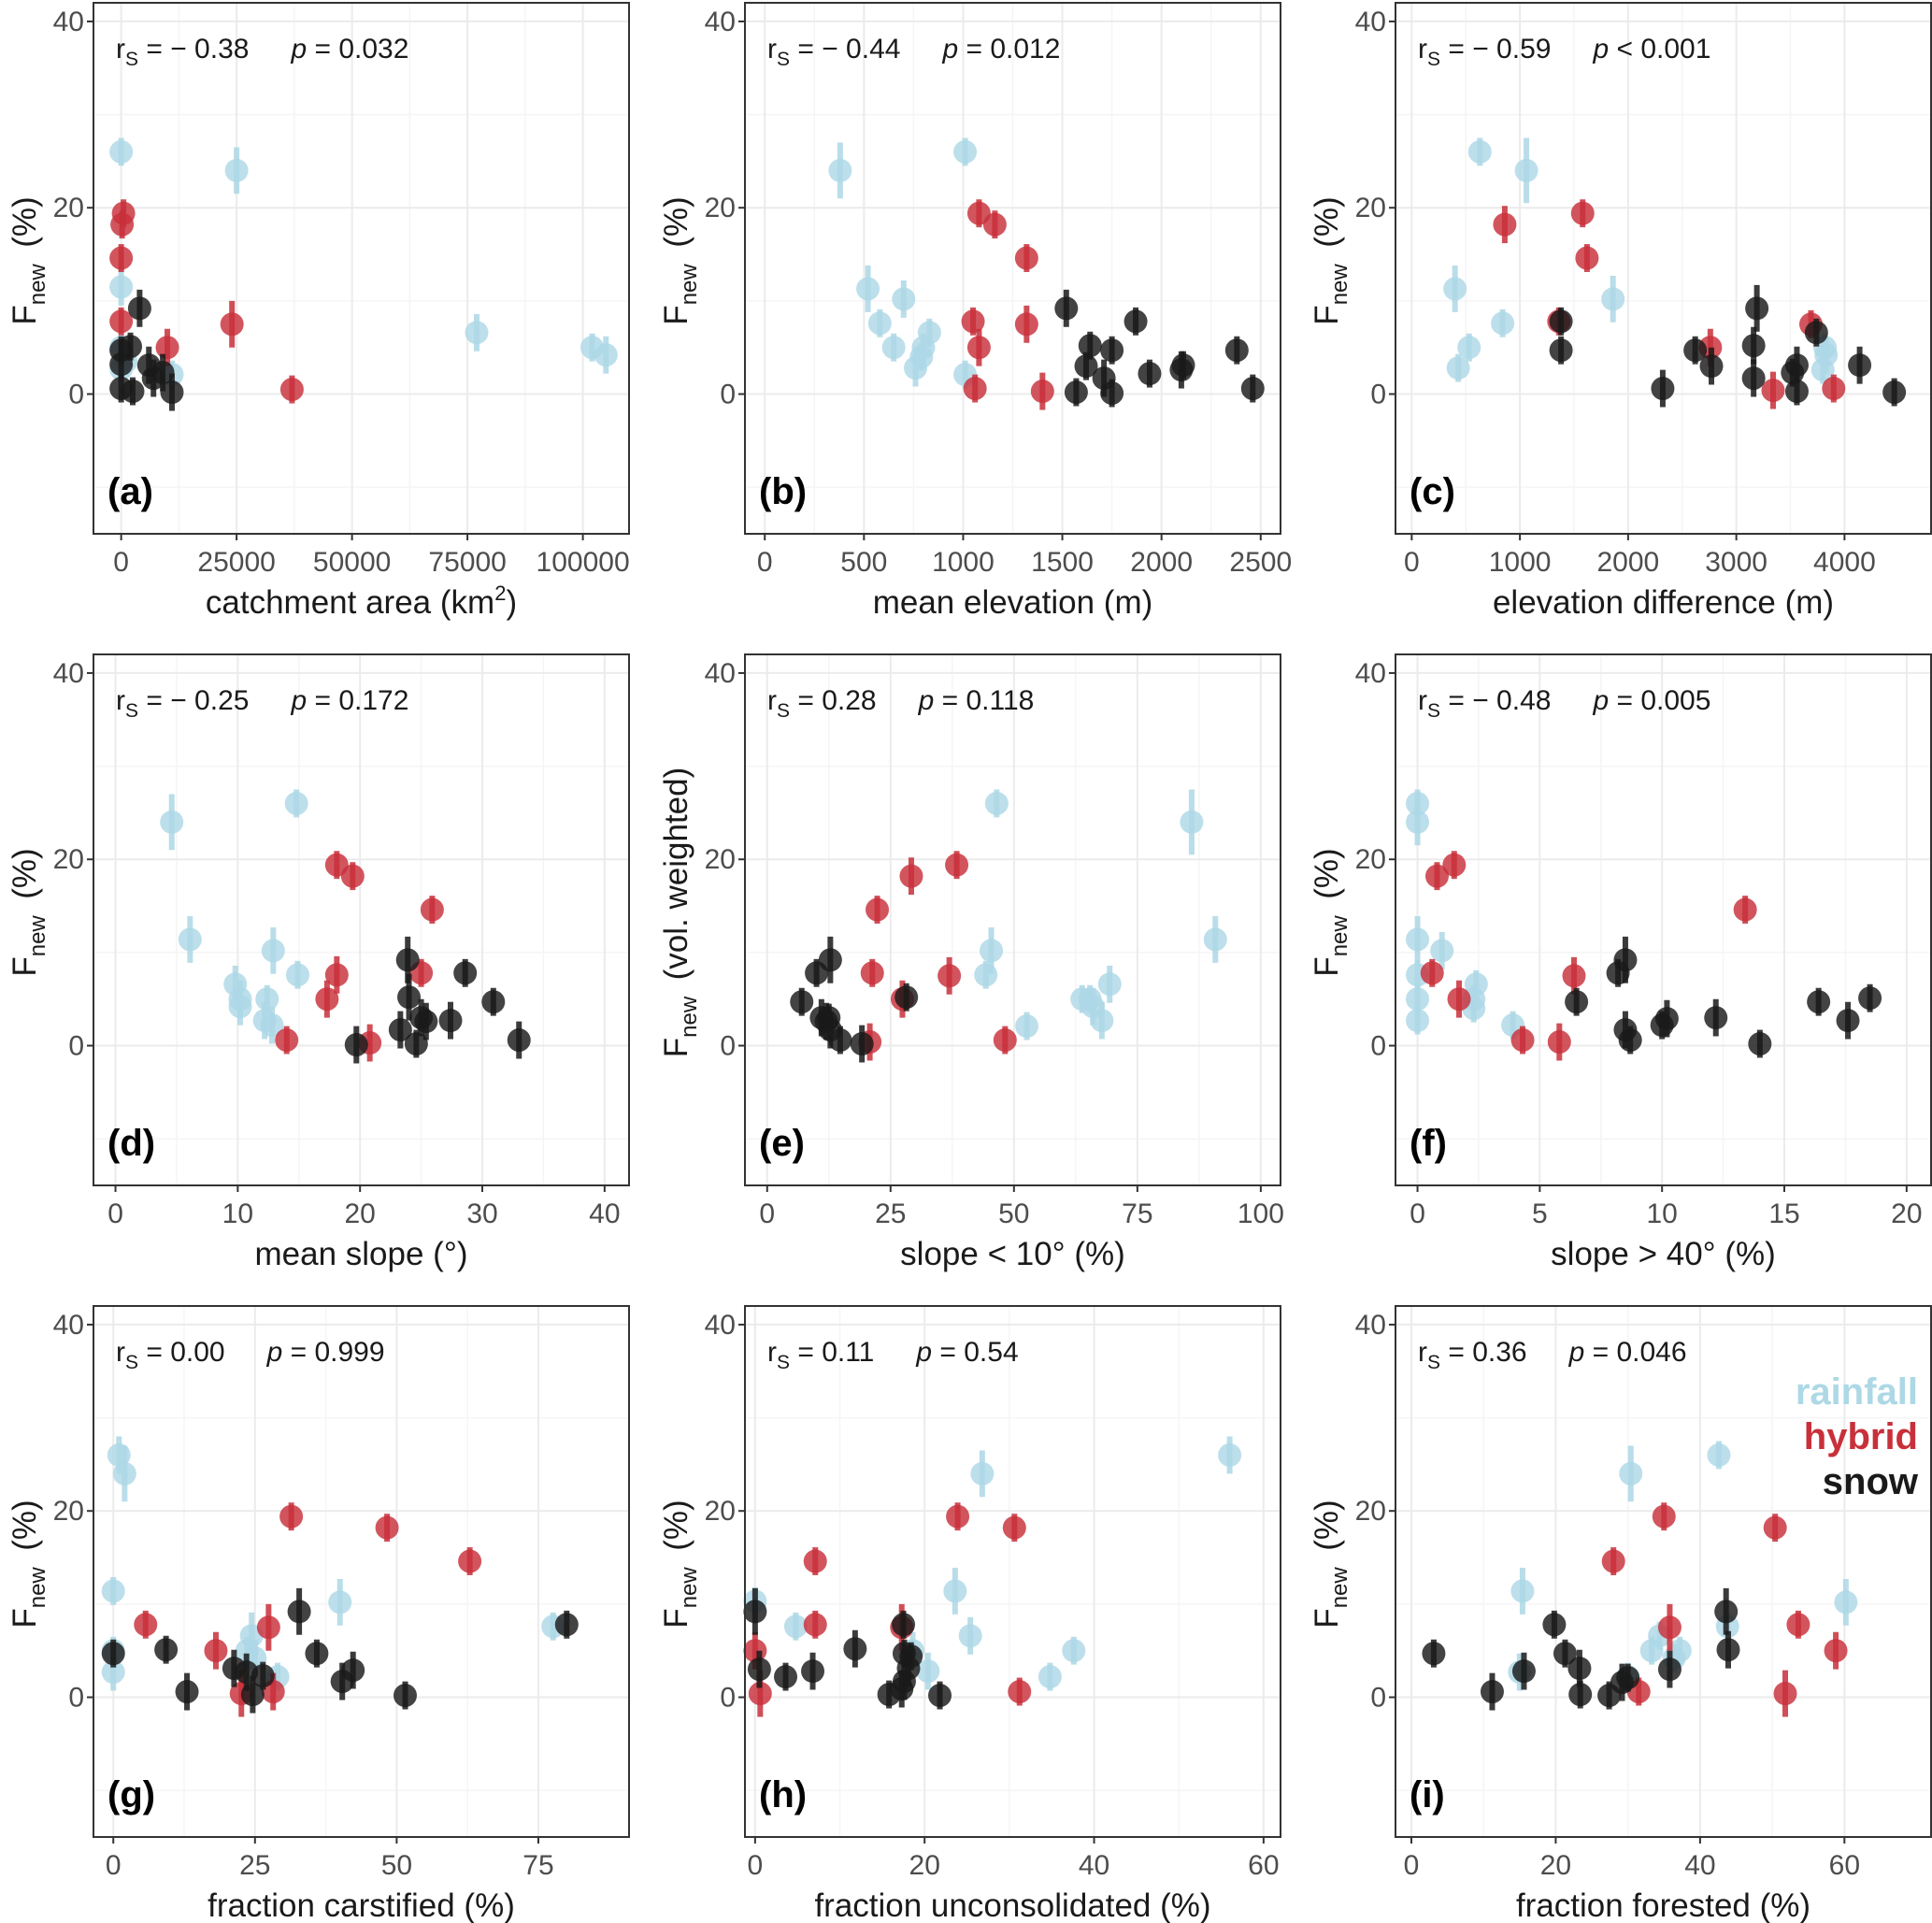 This screenshot has height=1923, width=1932. I want to click on correlation-stat: rS = − 0.38 p = 0.032, so click(262, 52).